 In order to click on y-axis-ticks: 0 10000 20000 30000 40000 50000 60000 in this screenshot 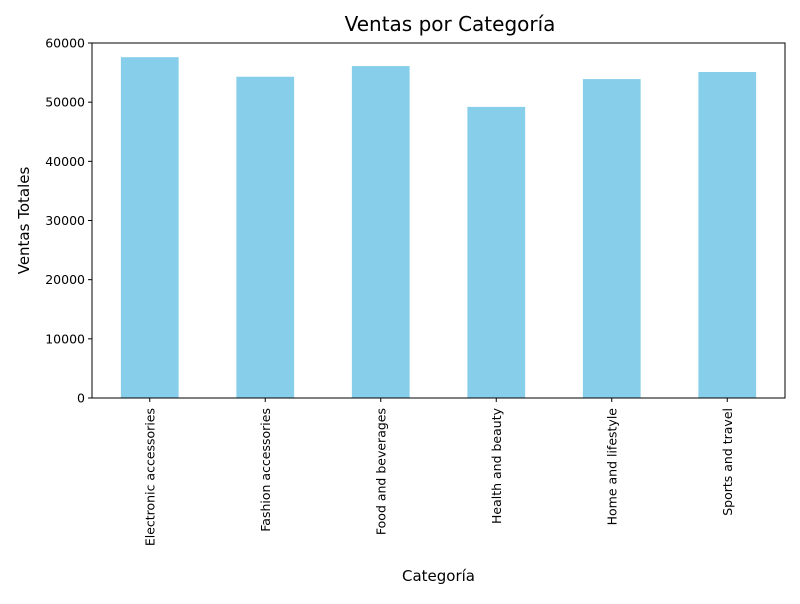, I will do `click(68, 221)`.